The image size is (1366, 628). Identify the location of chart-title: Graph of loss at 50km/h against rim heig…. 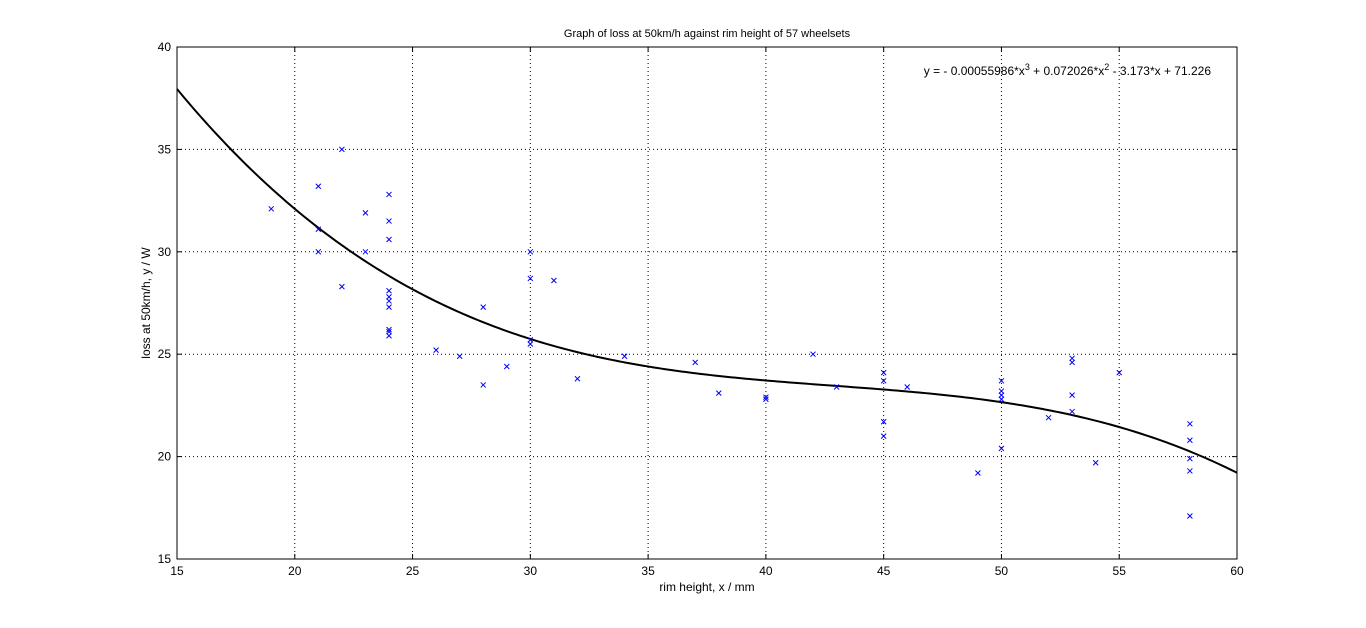
(707, 34).